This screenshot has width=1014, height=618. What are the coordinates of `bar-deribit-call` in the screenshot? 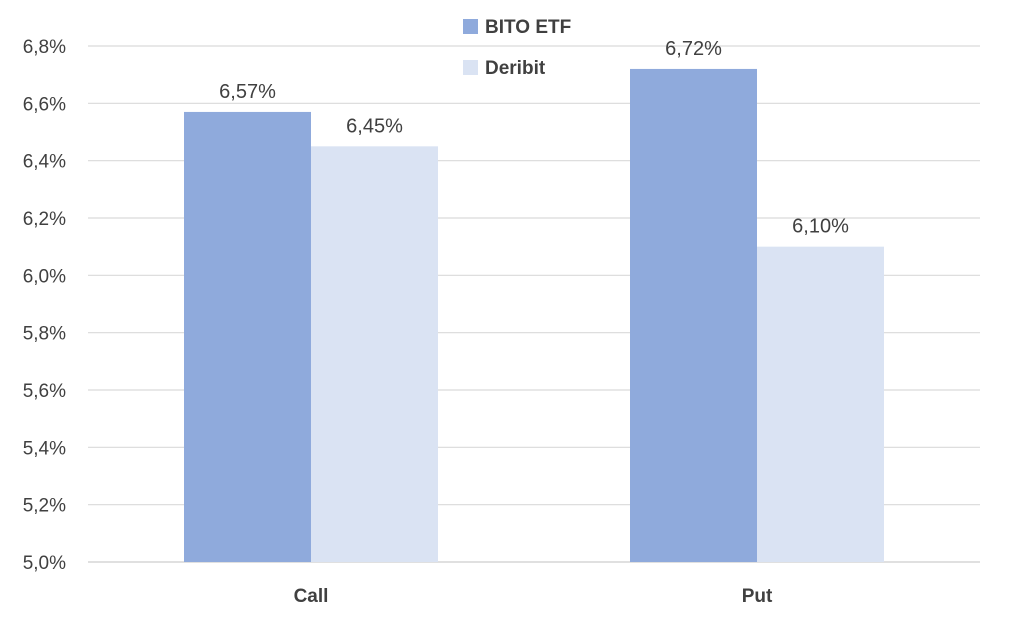 It's located at (374, 354).